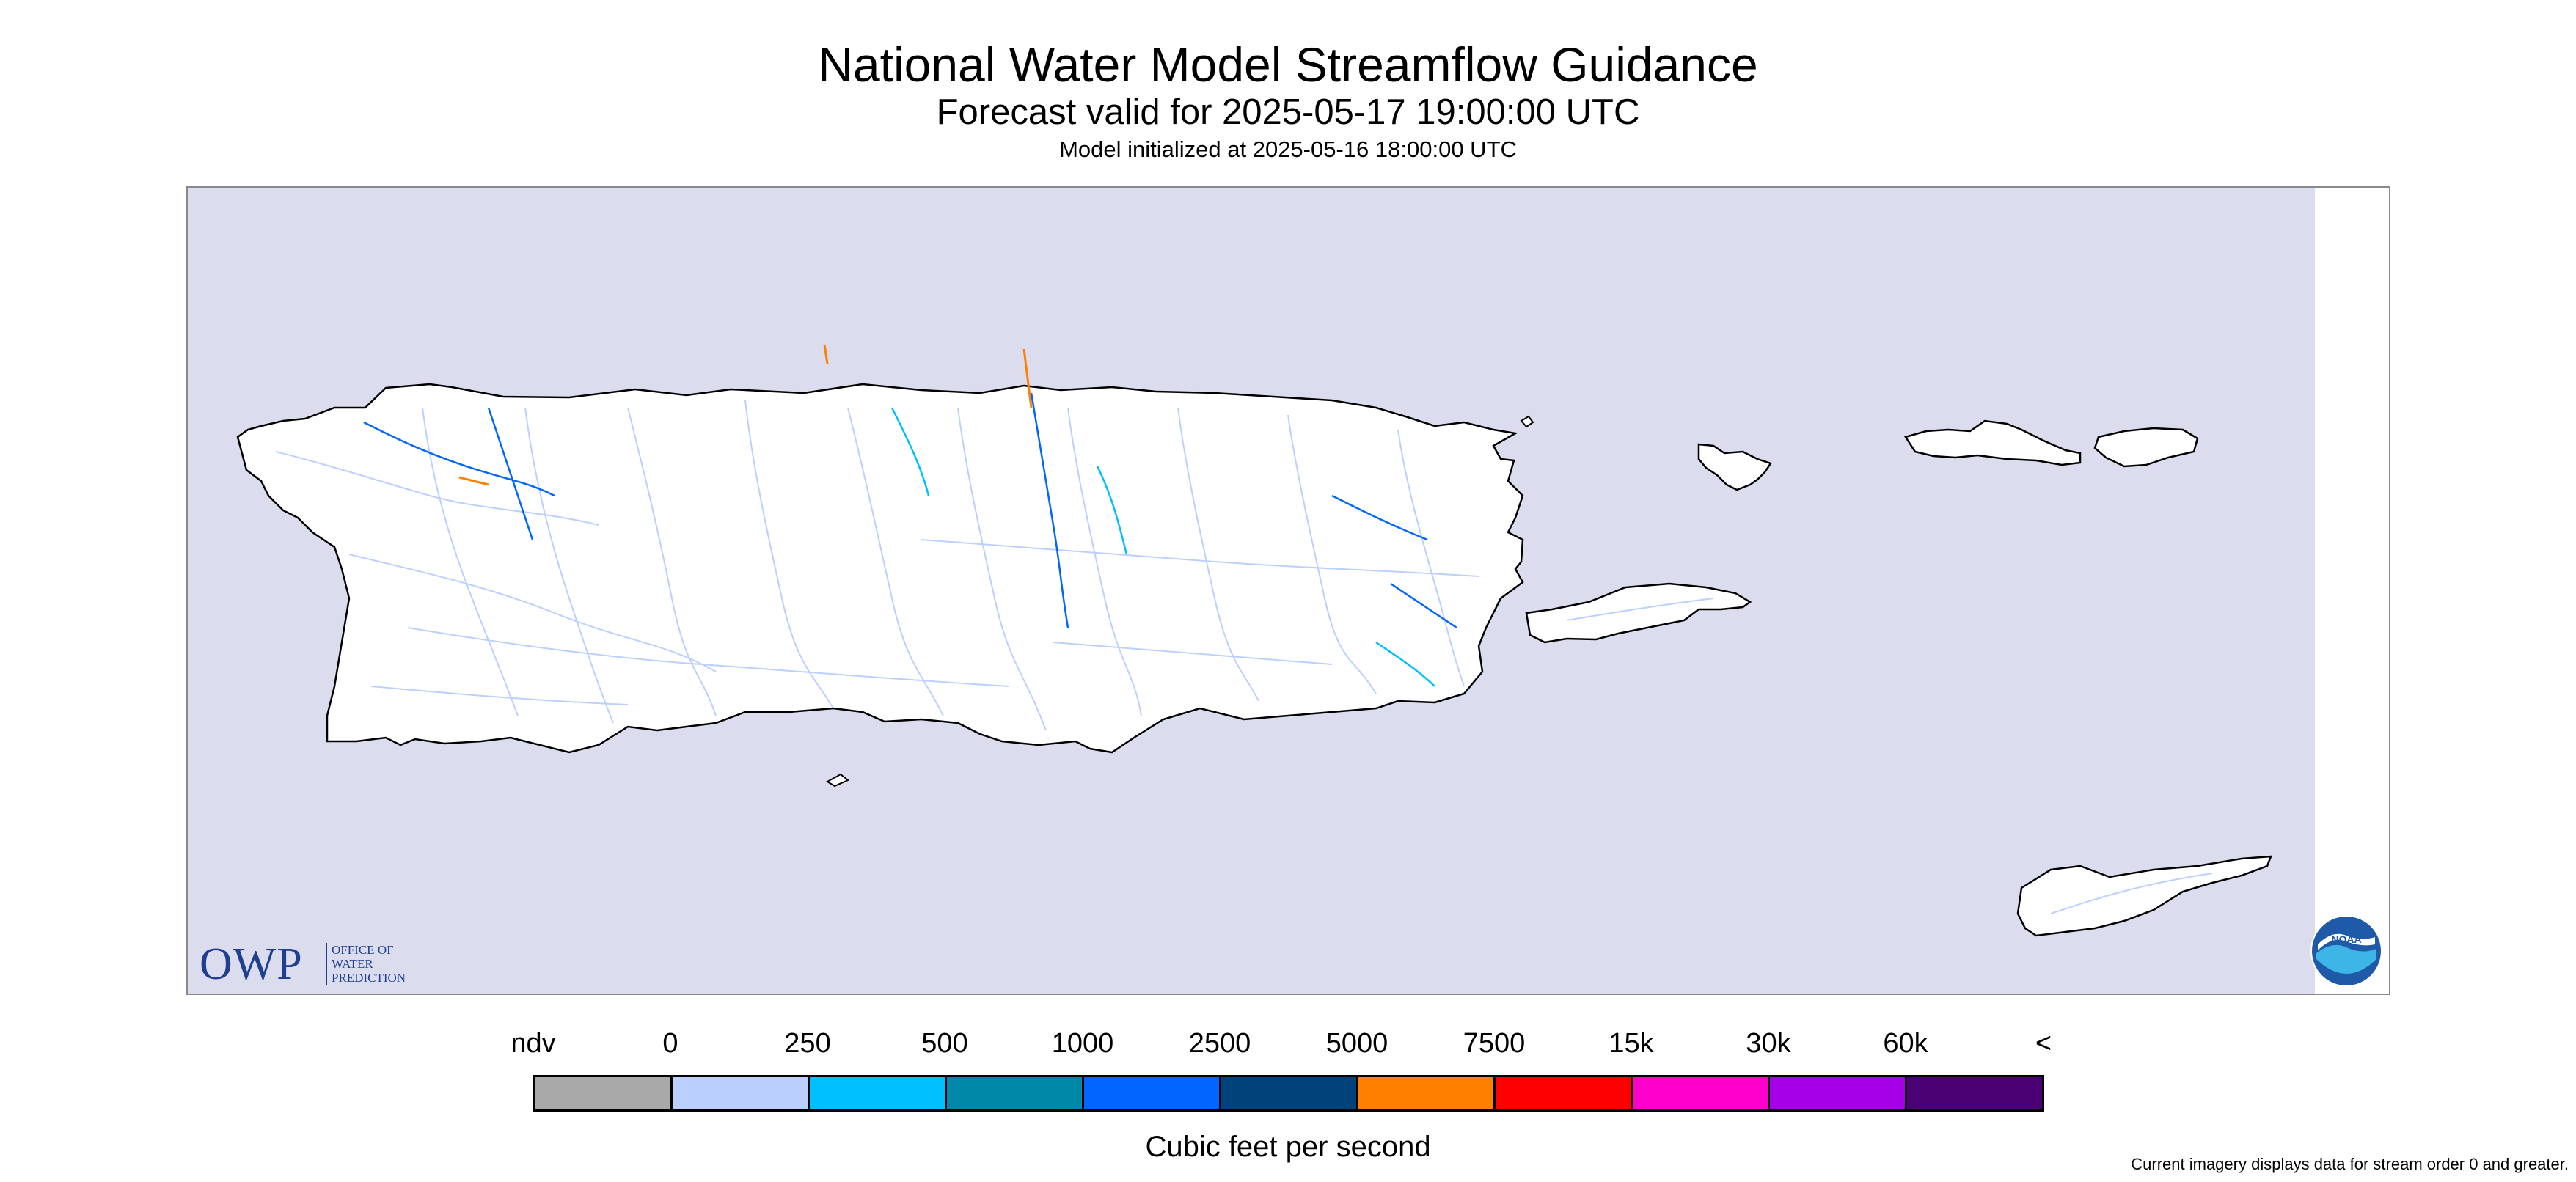  Describe the element at coordinates (1993, 442) in the screenshot. I see `st-thomas-land` at that location.